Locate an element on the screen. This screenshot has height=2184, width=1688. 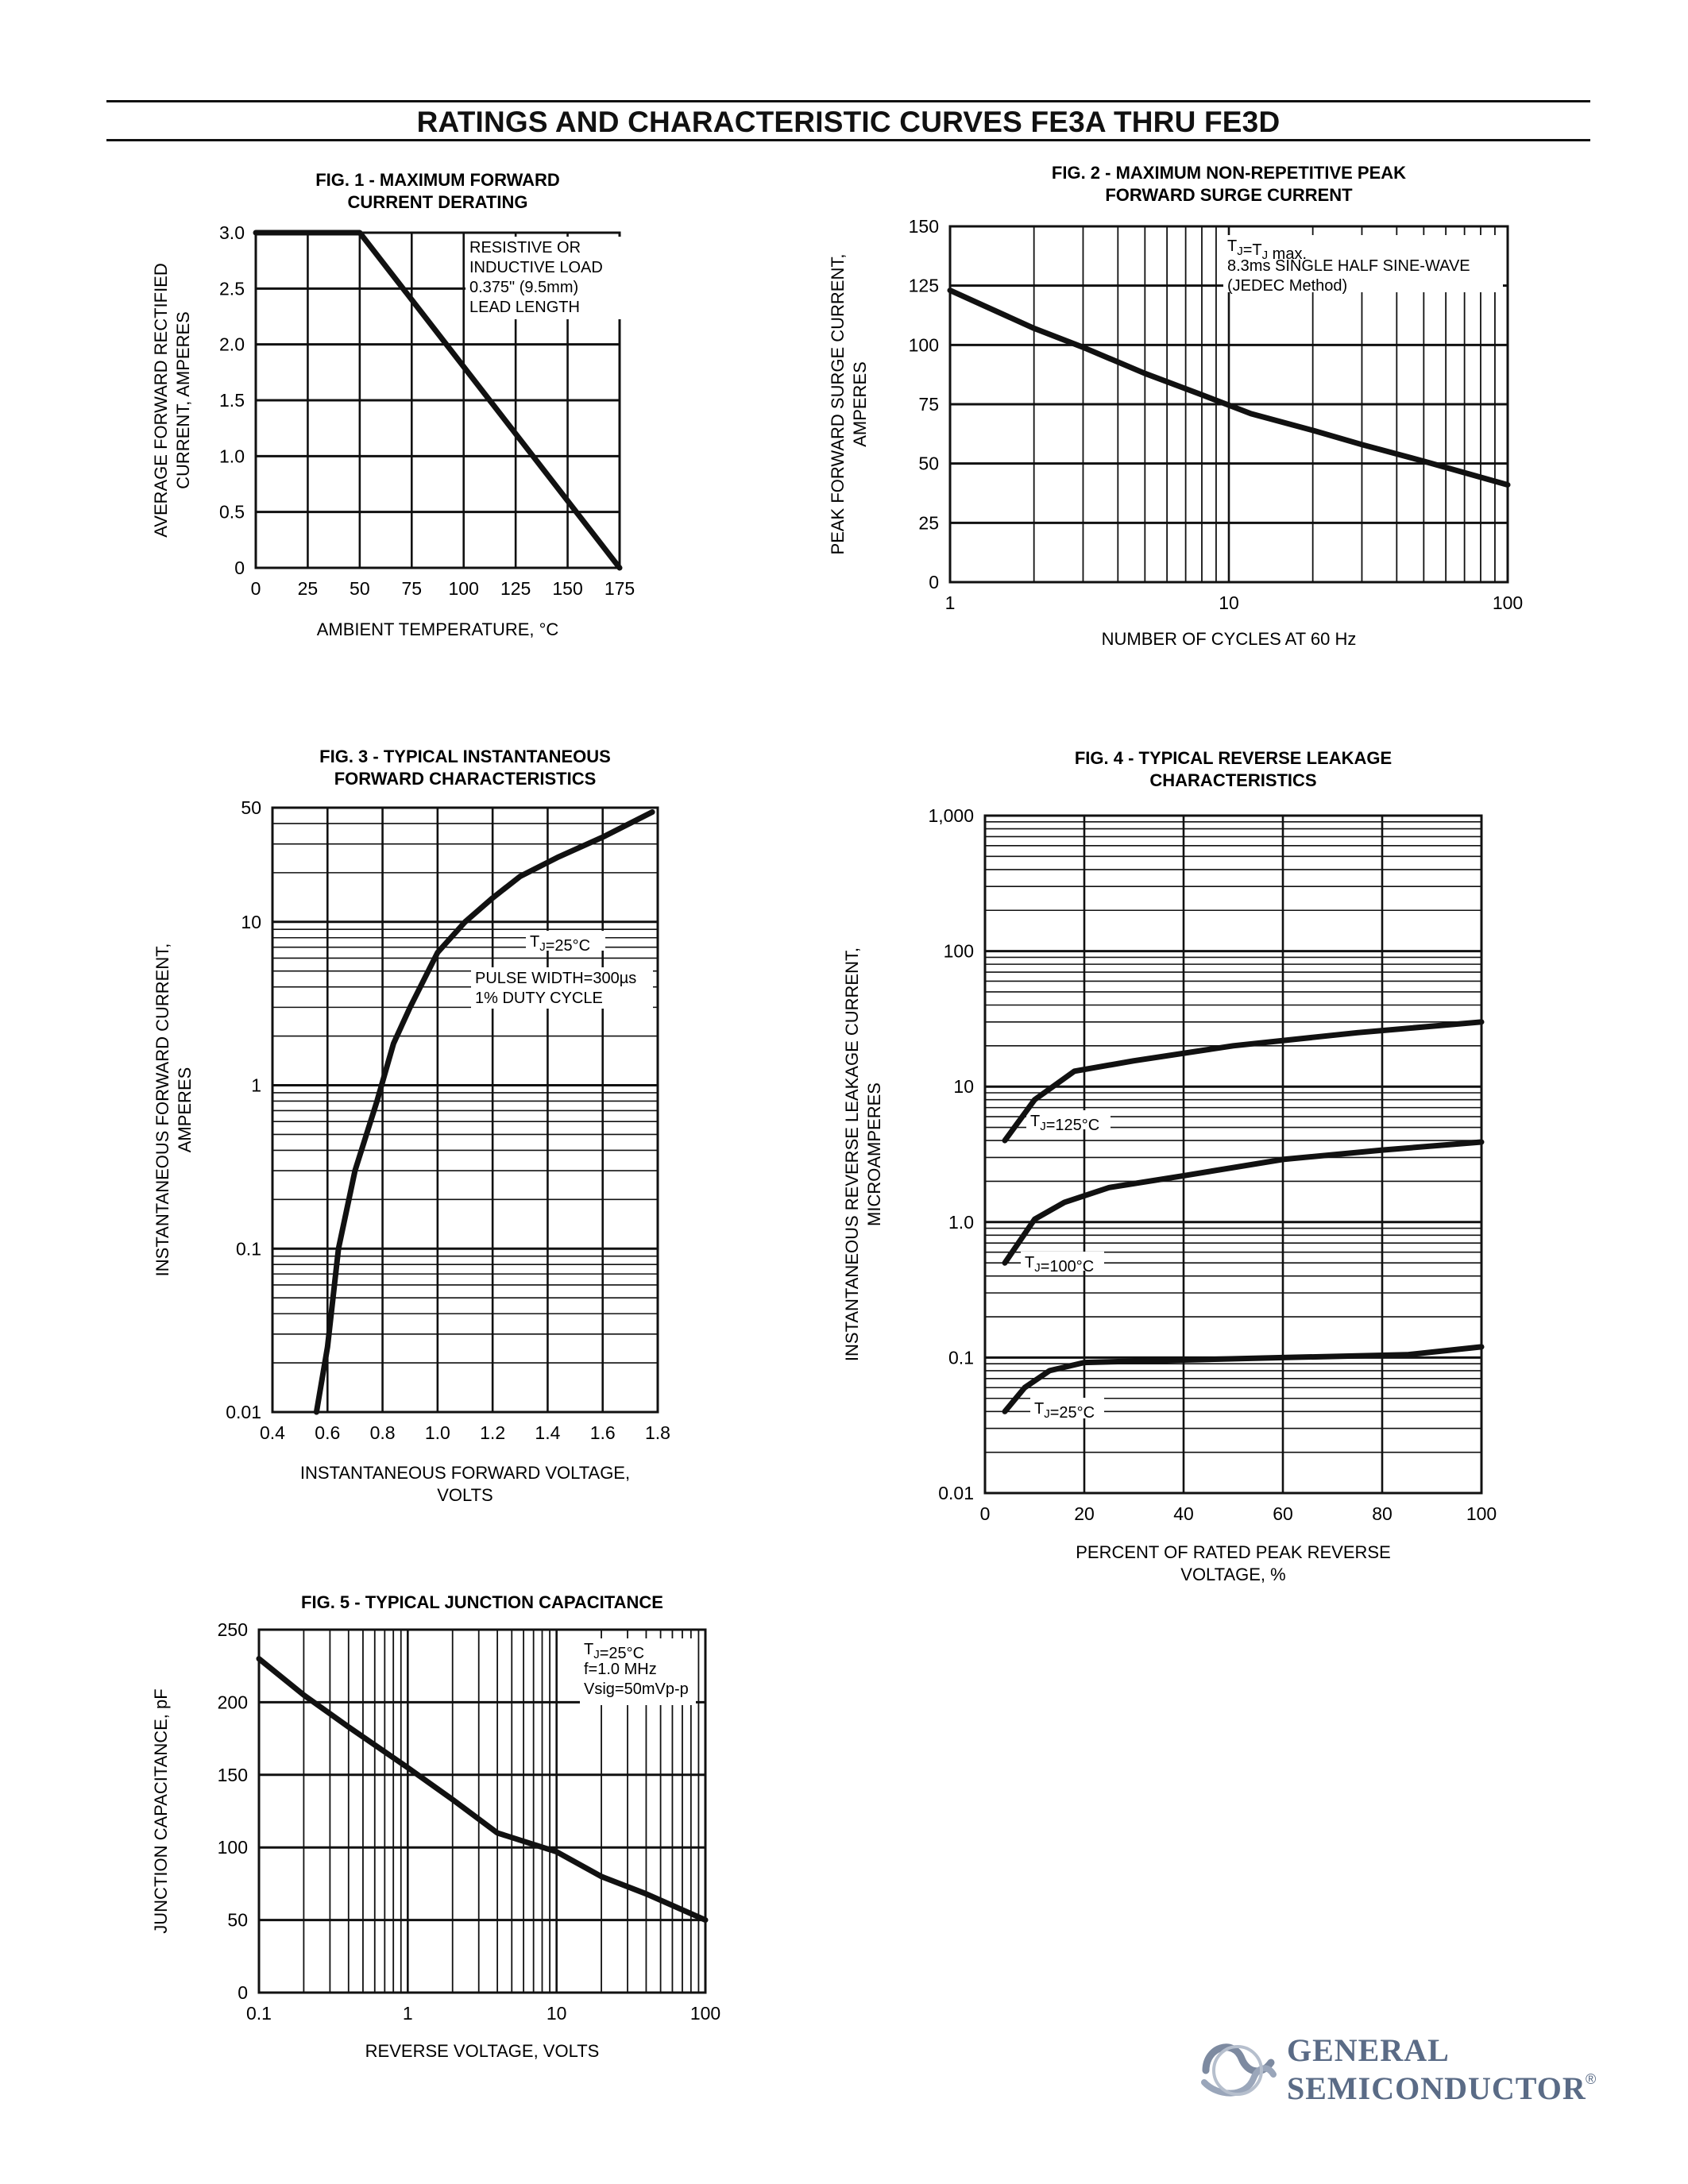
fig1-x-tick-label: 0 is located at coordinates (256, 588).